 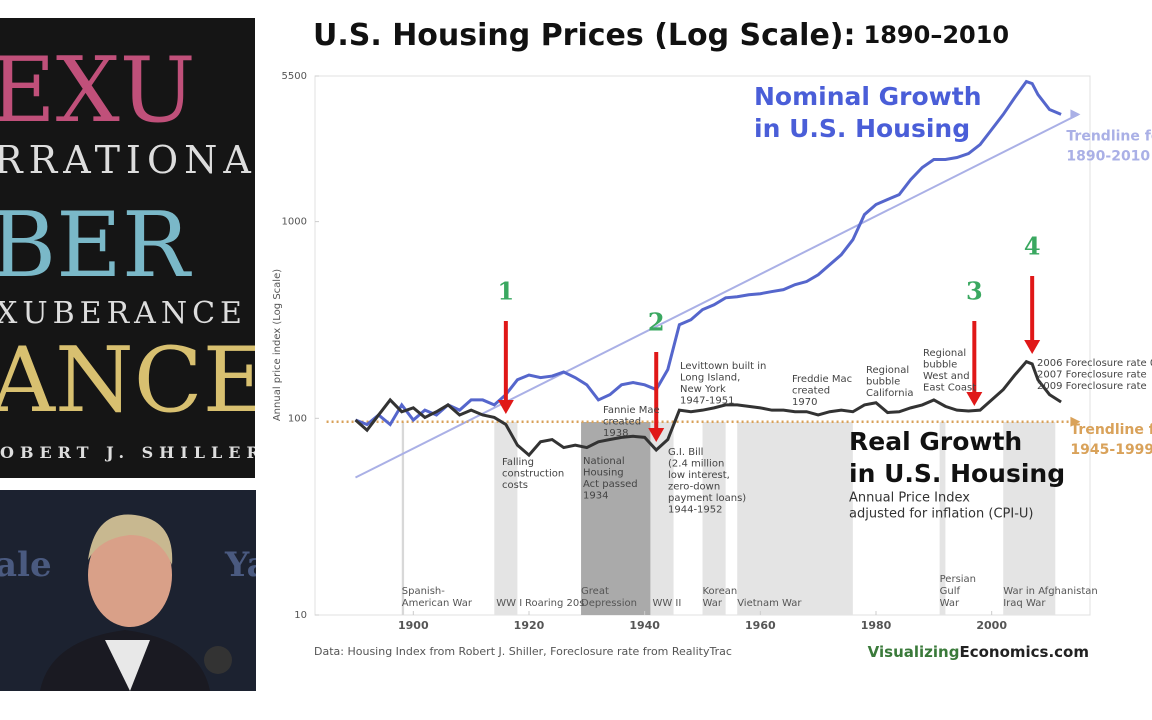 What do you see at coordinates (127, 380) in the screenshot?
I see `cover-text: ANCE` at bounding box center [127, 380].